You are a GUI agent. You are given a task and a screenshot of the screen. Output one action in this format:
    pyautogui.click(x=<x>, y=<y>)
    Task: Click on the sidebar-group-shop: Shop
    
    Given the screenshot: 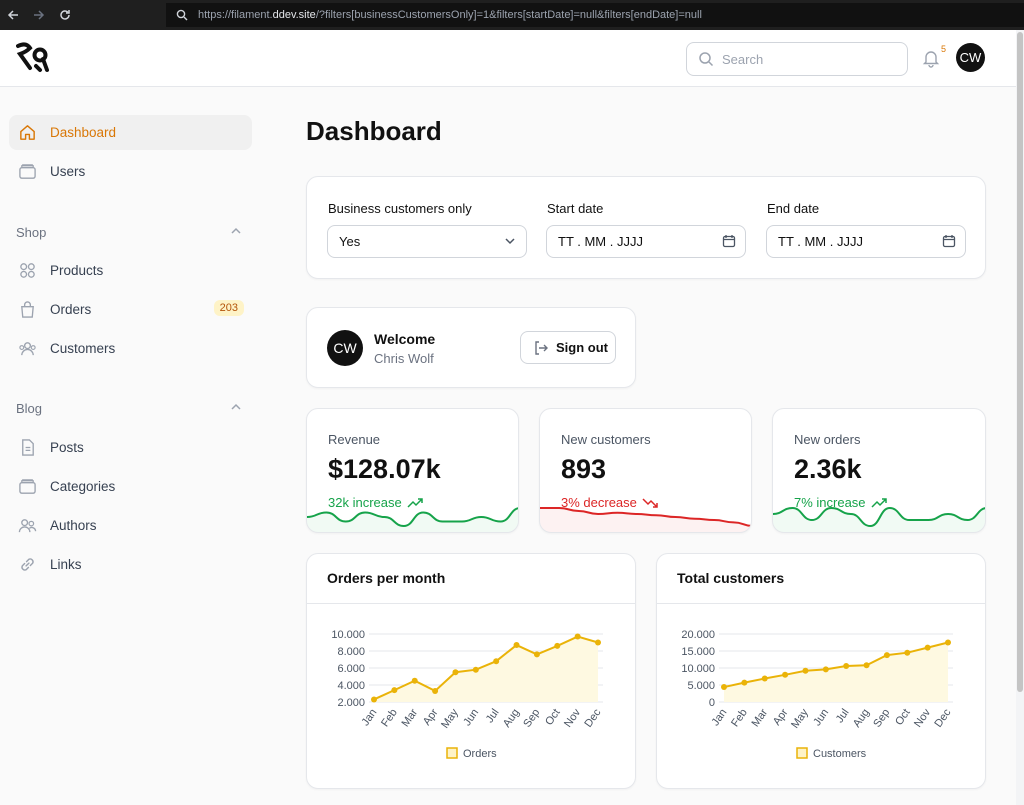 What is the action you would take?
    pyautogui.click(x=31, y=232)
    